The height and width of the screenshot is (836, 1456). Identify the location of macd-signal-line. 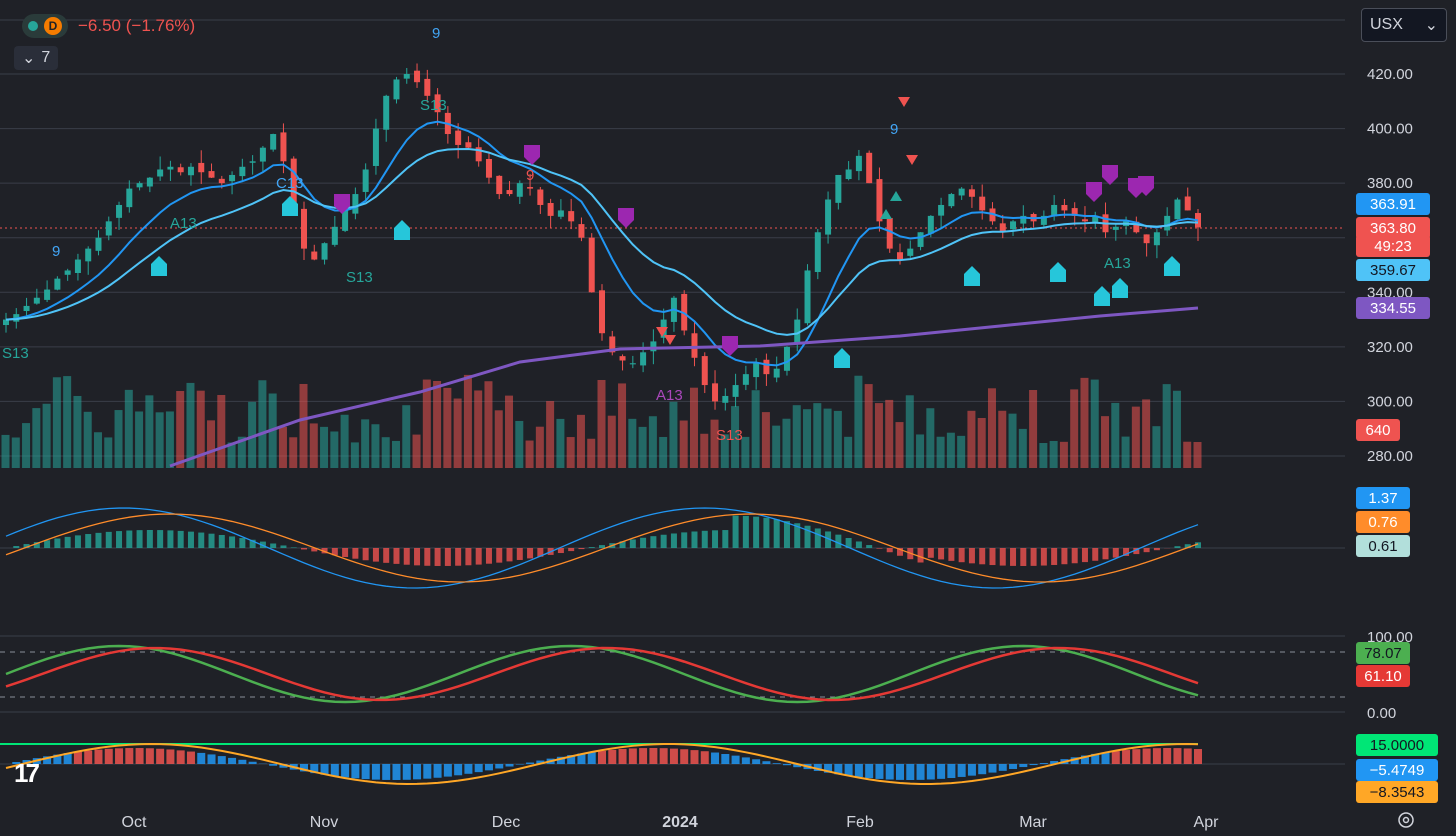
(602, 548).